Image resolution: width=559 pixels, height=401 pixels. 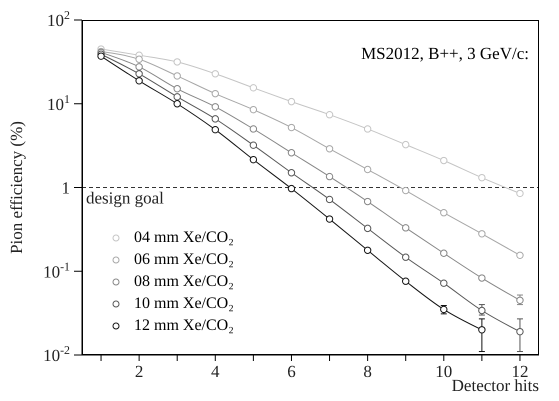 I want to click on x-tick-label: 8, so click(x=367, y=371).